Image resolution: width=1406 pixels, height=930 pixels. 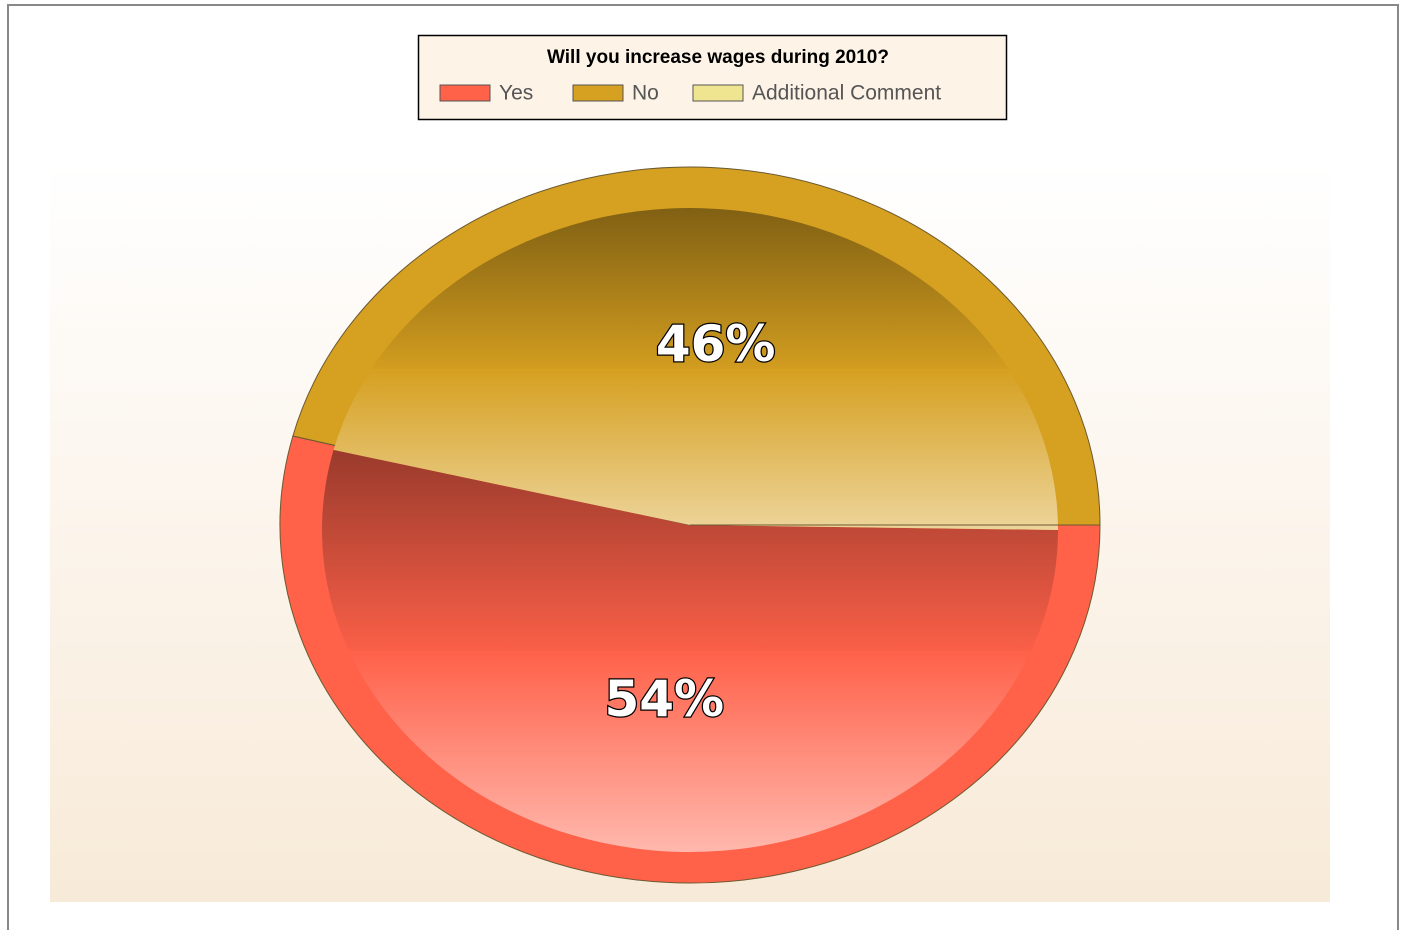 I want to click on legend-label: No, so click(x=645, y=93).